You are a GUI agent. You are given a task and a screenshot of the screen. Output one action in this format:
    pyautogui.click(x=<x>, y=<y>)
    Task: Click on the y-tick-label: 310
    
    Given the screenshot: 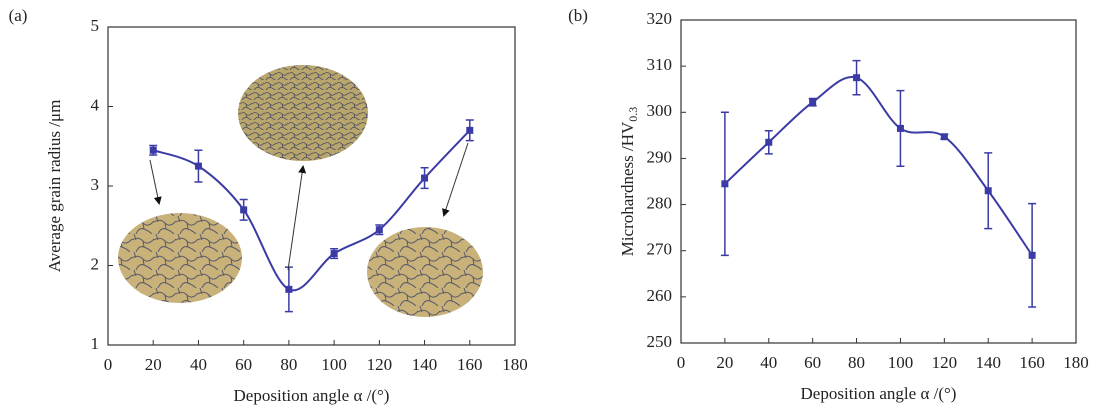 What is the action you would take?
    pyautogui.click(x=660, y=64)
    